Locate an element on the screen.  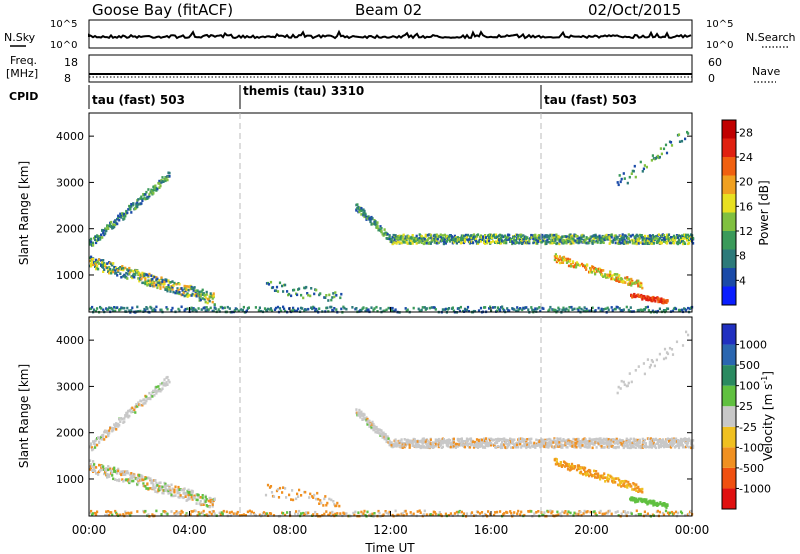
nave-label: Nave is located at coordinates (766, 71).